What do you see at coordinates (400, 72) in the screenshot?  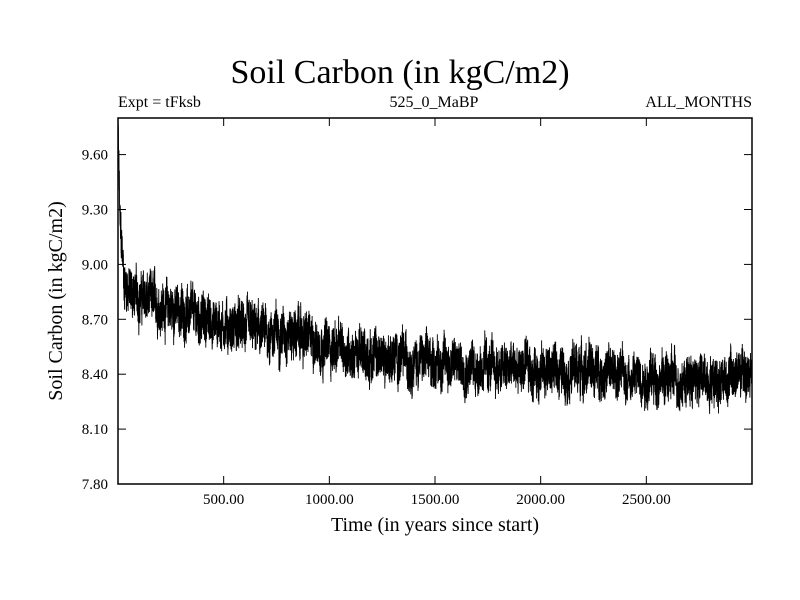 I see `chart-title: Soil Carbon (in kgC/m2)` at bounding box center [400, 72].